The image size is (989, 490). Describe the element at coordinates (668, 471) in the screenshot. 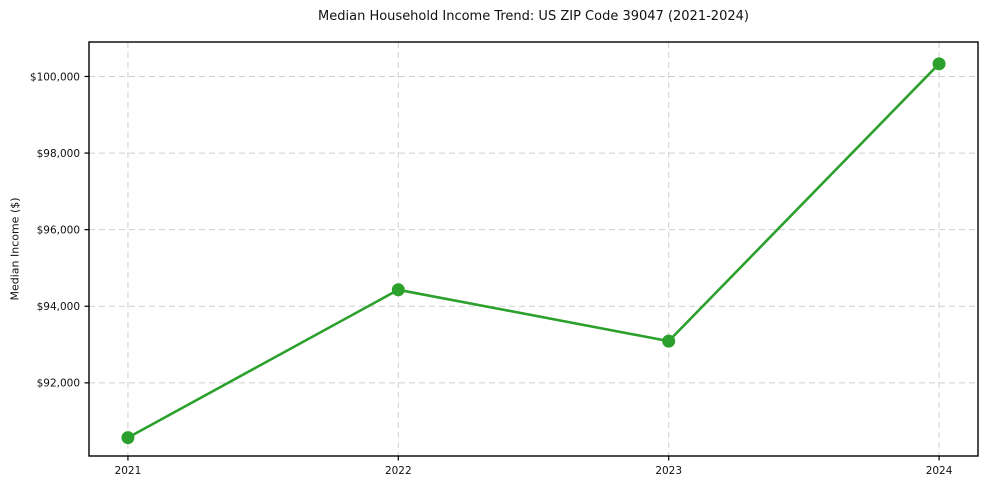

I see `x-tick-label: 2023` at that location.